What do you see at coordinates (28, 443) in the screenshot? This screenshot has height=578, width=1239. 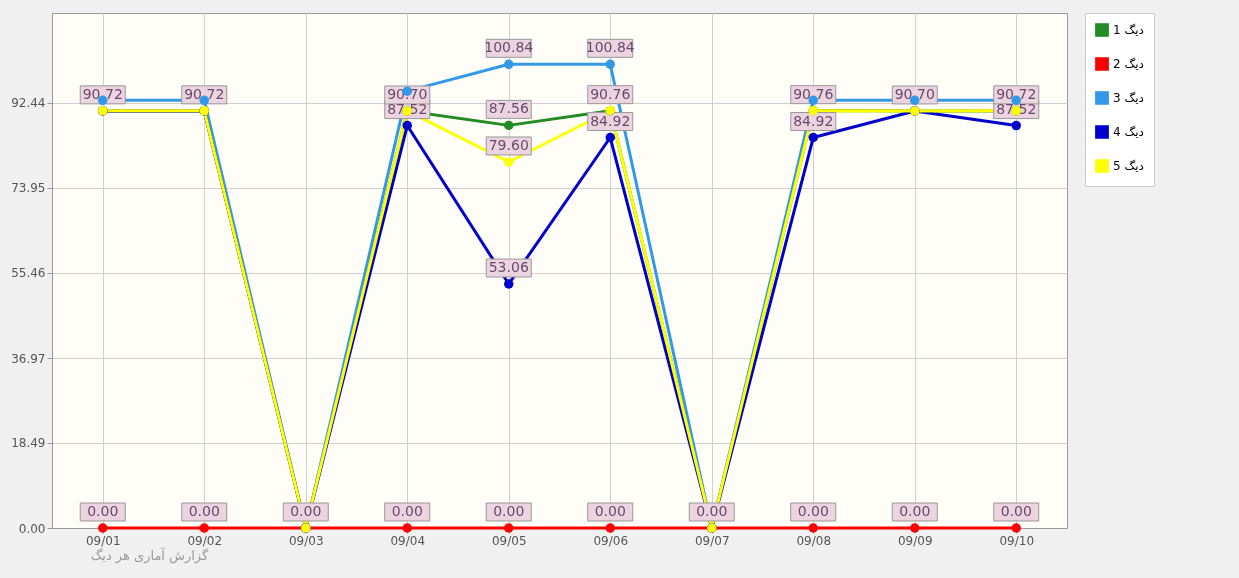 I see `y-tick-label: 18.49` at bounding box center [28, 443].